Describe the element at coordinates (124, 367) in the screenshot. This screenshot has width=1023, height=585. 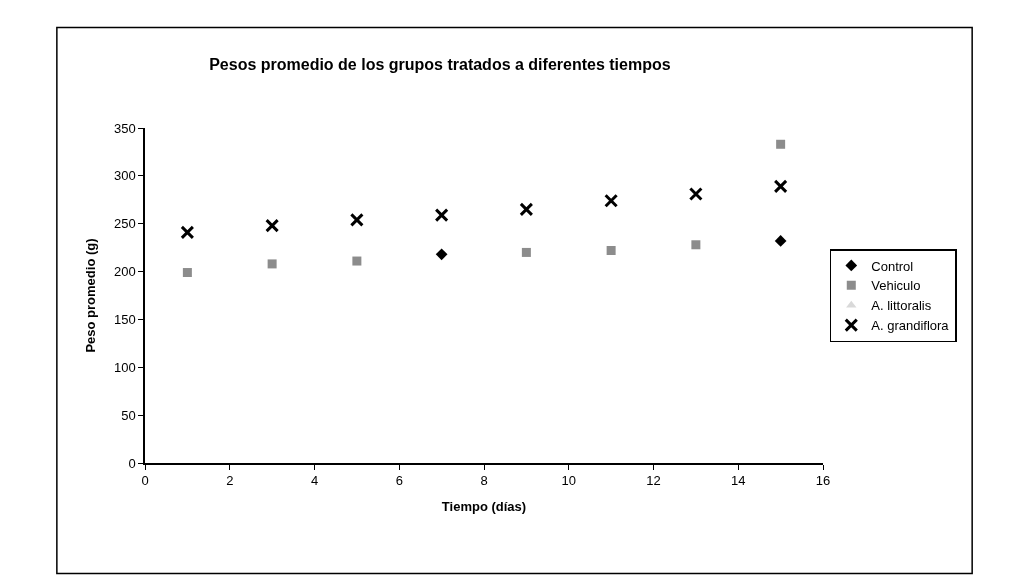
I see `y-tick-label: 100` at that location.